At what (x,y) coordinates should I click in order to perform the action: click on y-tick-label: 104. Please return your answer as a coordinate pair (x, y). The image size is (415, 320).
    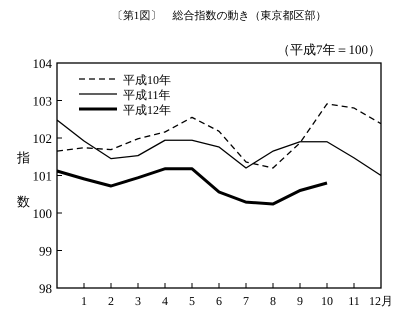
    Looking at the image, I should click on (42, 63).